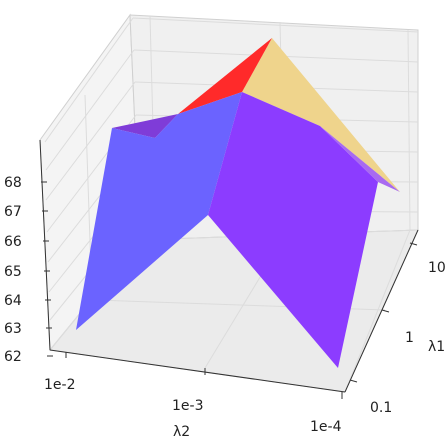  Describe the element at coordinates (13, 272) in the screenshot. I see `z-tick-label: 65` at that location.